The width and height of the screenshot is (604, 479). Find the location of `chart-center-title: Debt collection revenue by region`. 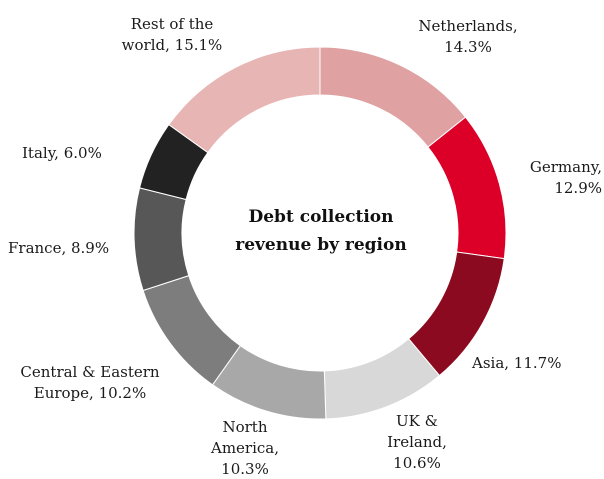

chart-center-title: Debt collection revenue by region is located at coordinates (321, 231).